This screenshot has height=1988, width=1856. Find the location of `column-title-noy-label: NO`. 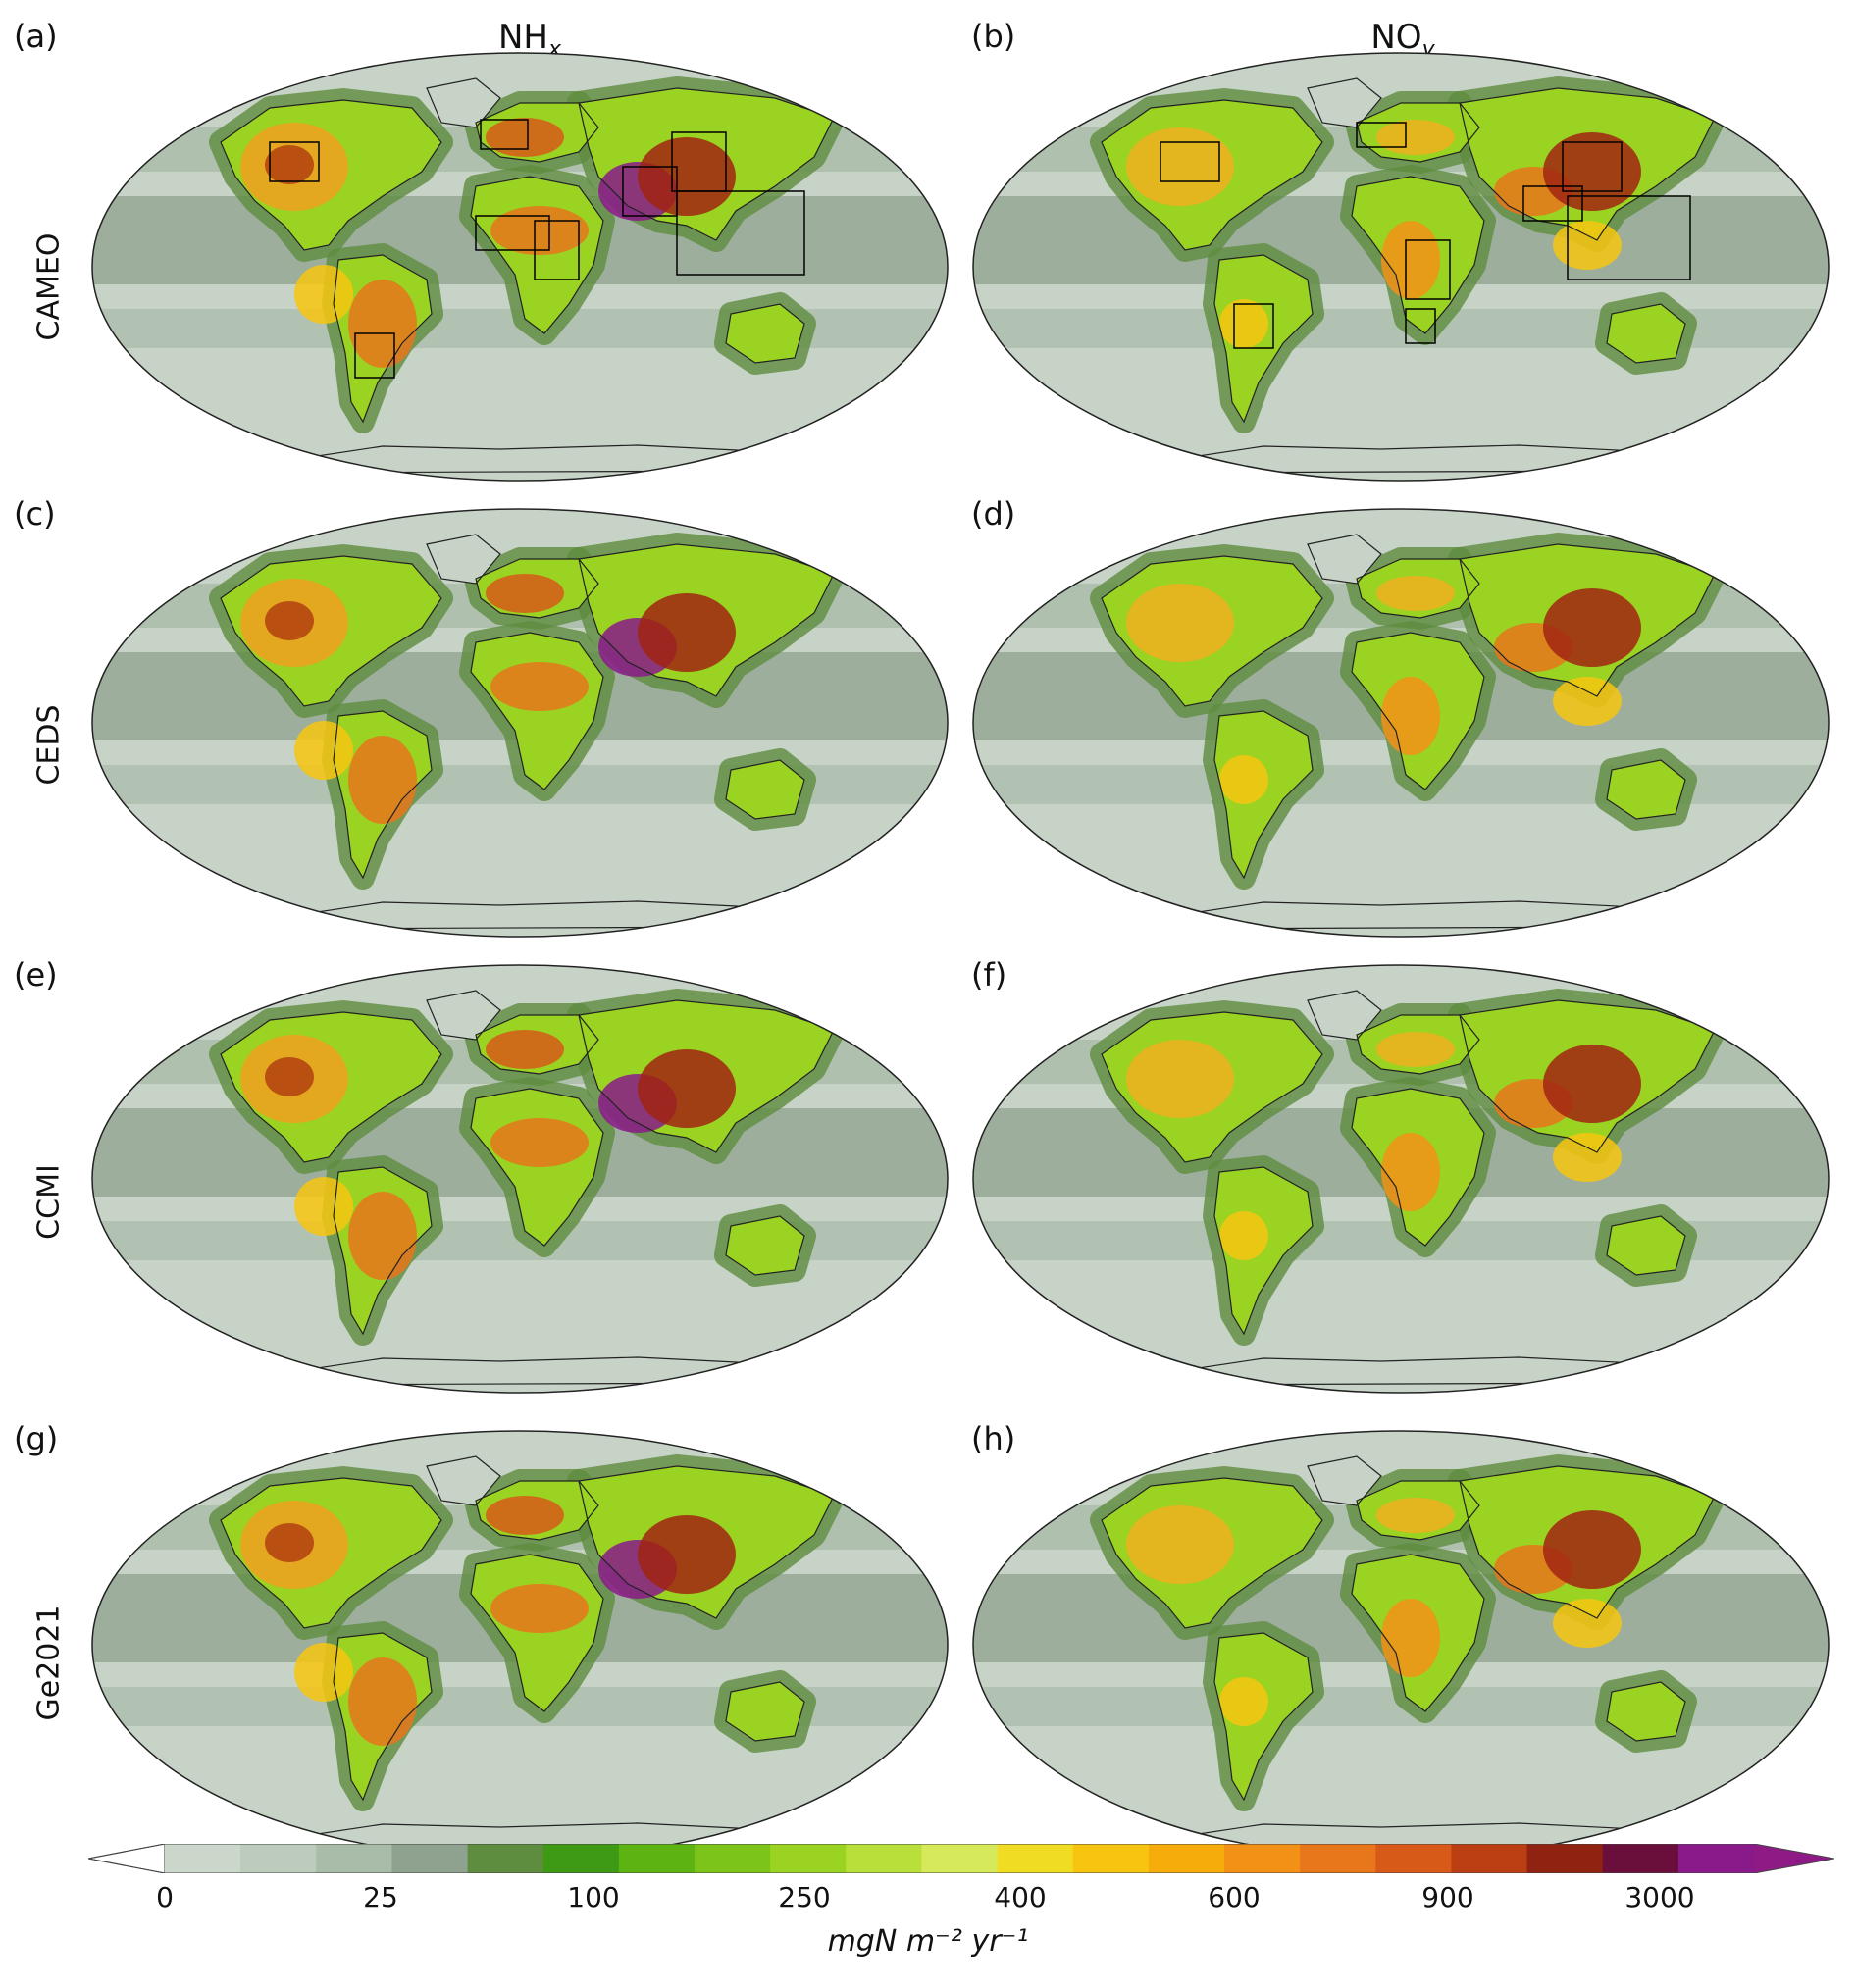

column-title-noy-label: NO is located at coordinates (1396, 37).